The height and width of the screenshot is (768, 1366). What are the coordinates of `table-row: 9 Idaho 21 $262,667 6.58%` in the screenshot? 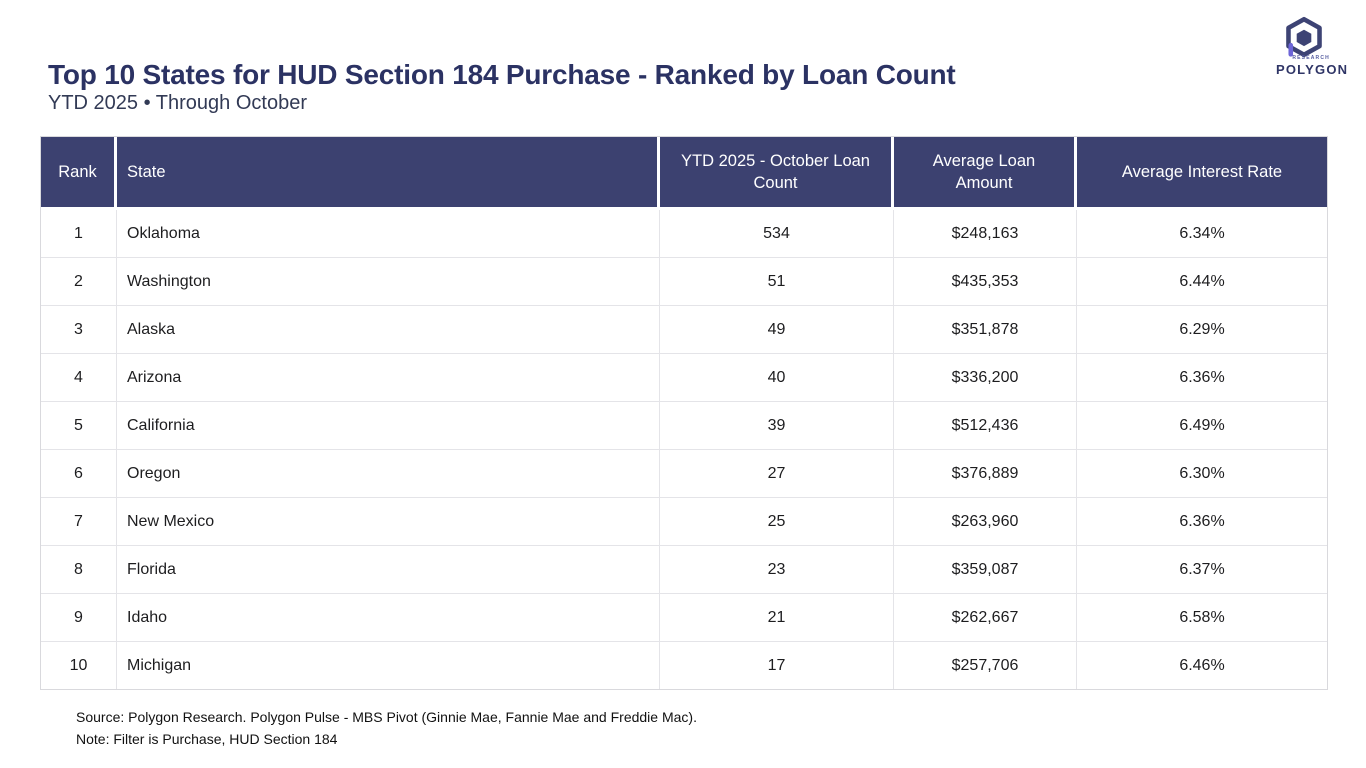 It's located at (684, 618).